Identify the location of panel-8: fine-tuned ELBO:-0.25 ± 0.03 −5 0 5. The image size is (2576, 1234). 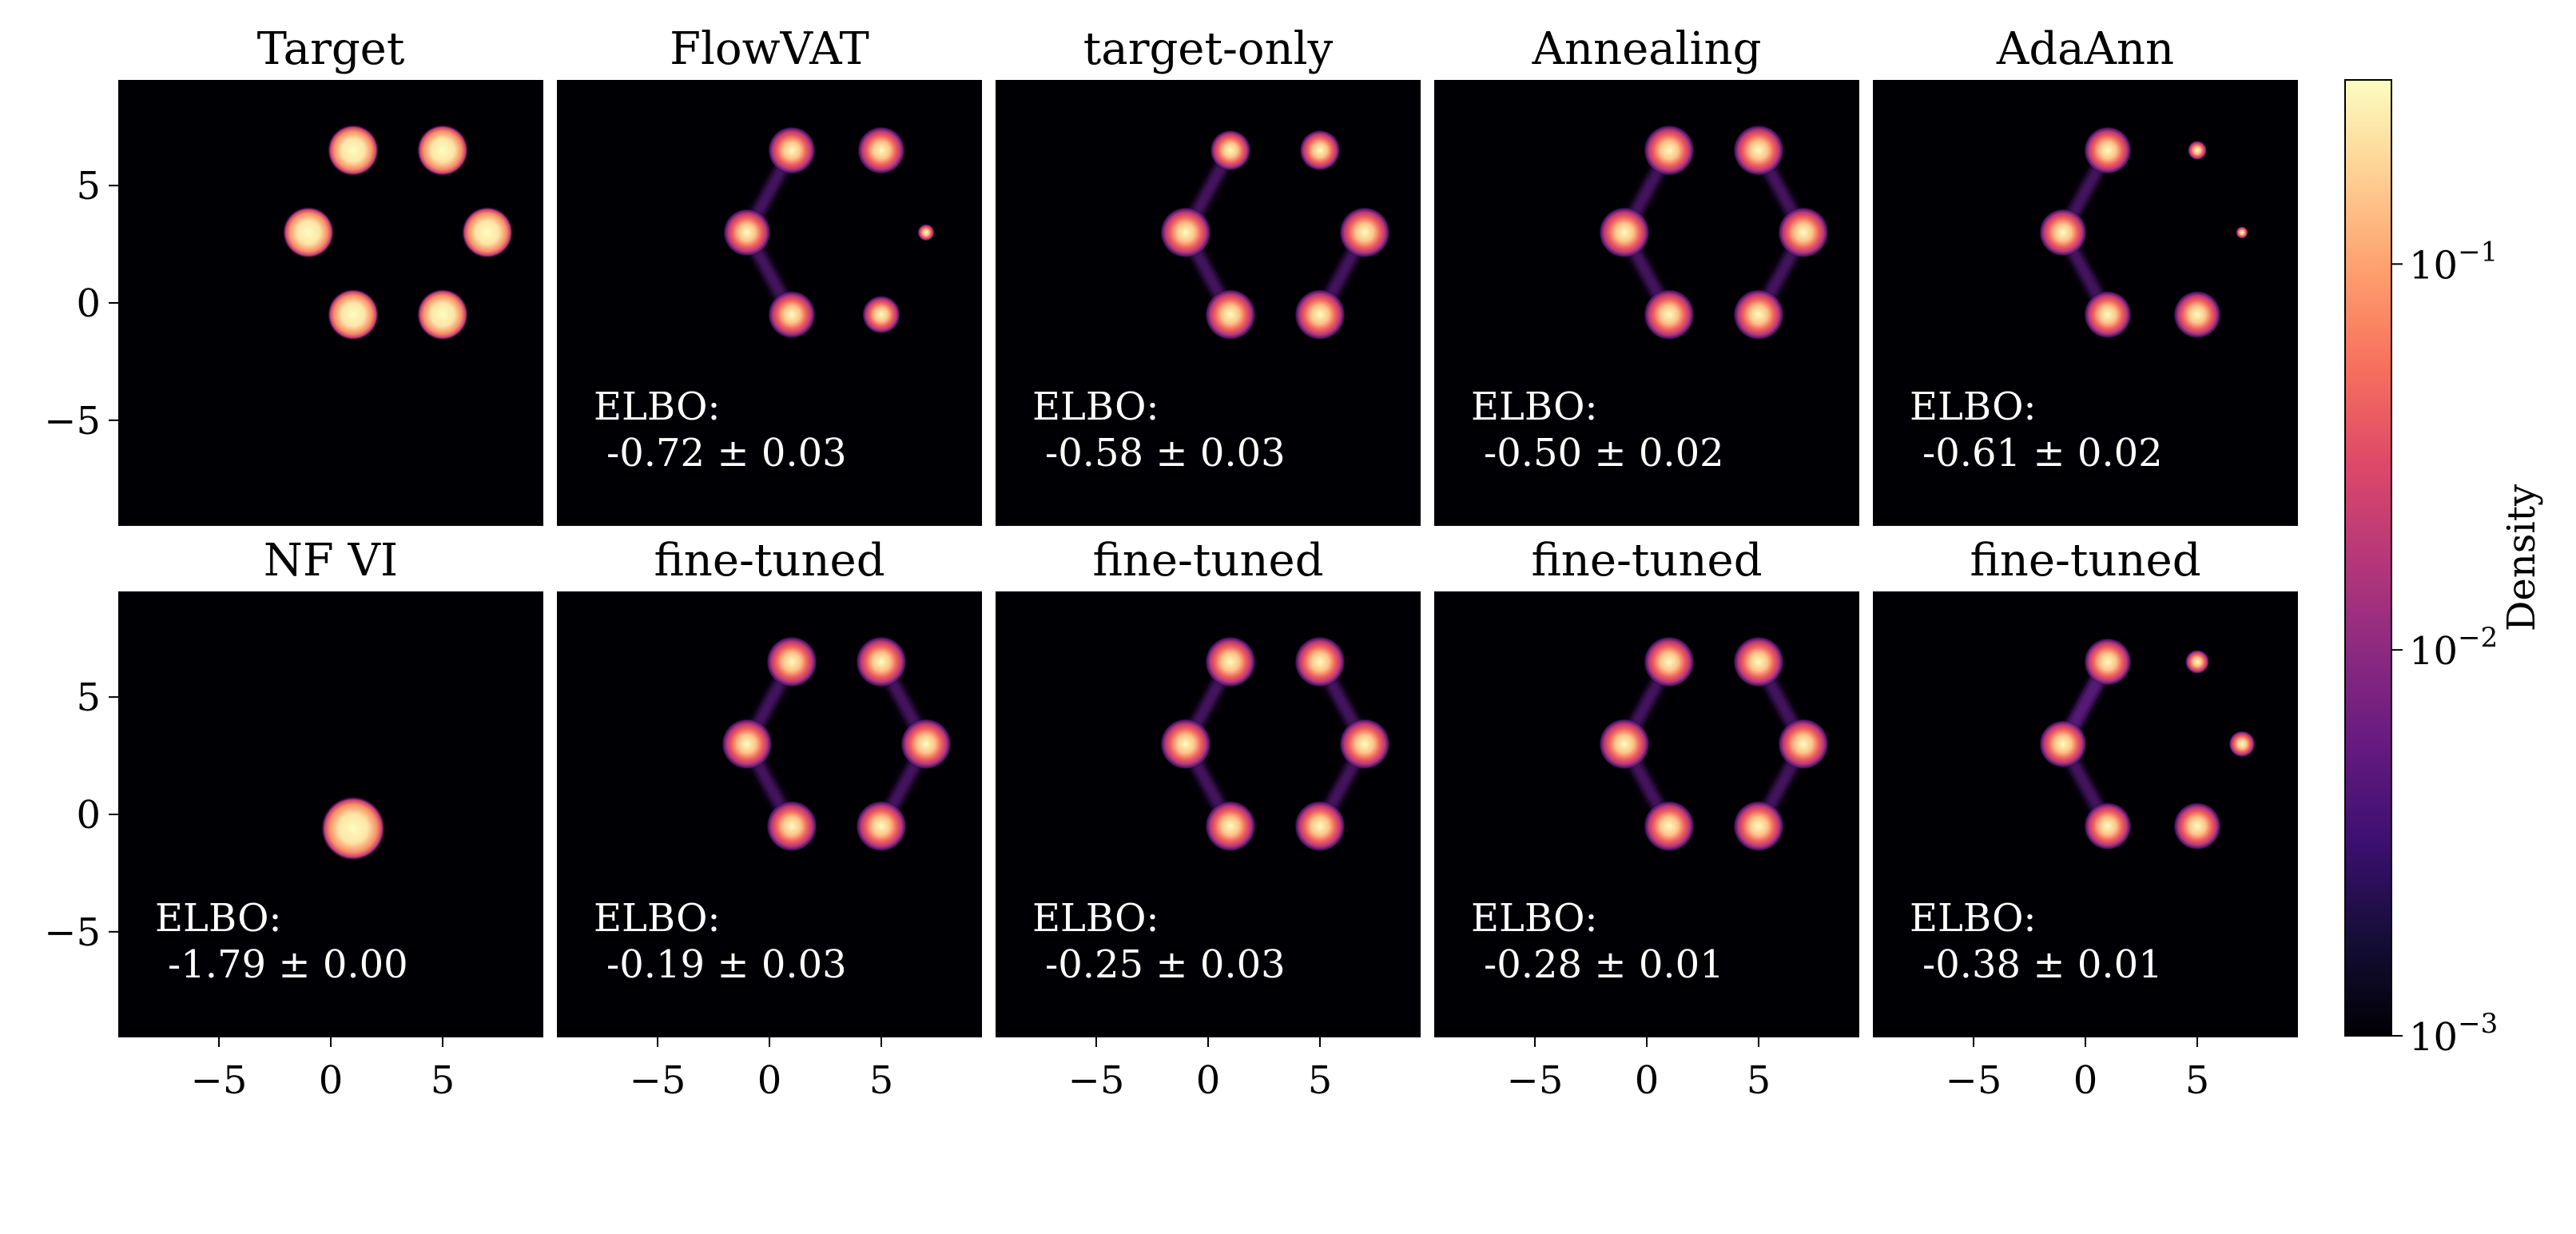
(1208, 819).